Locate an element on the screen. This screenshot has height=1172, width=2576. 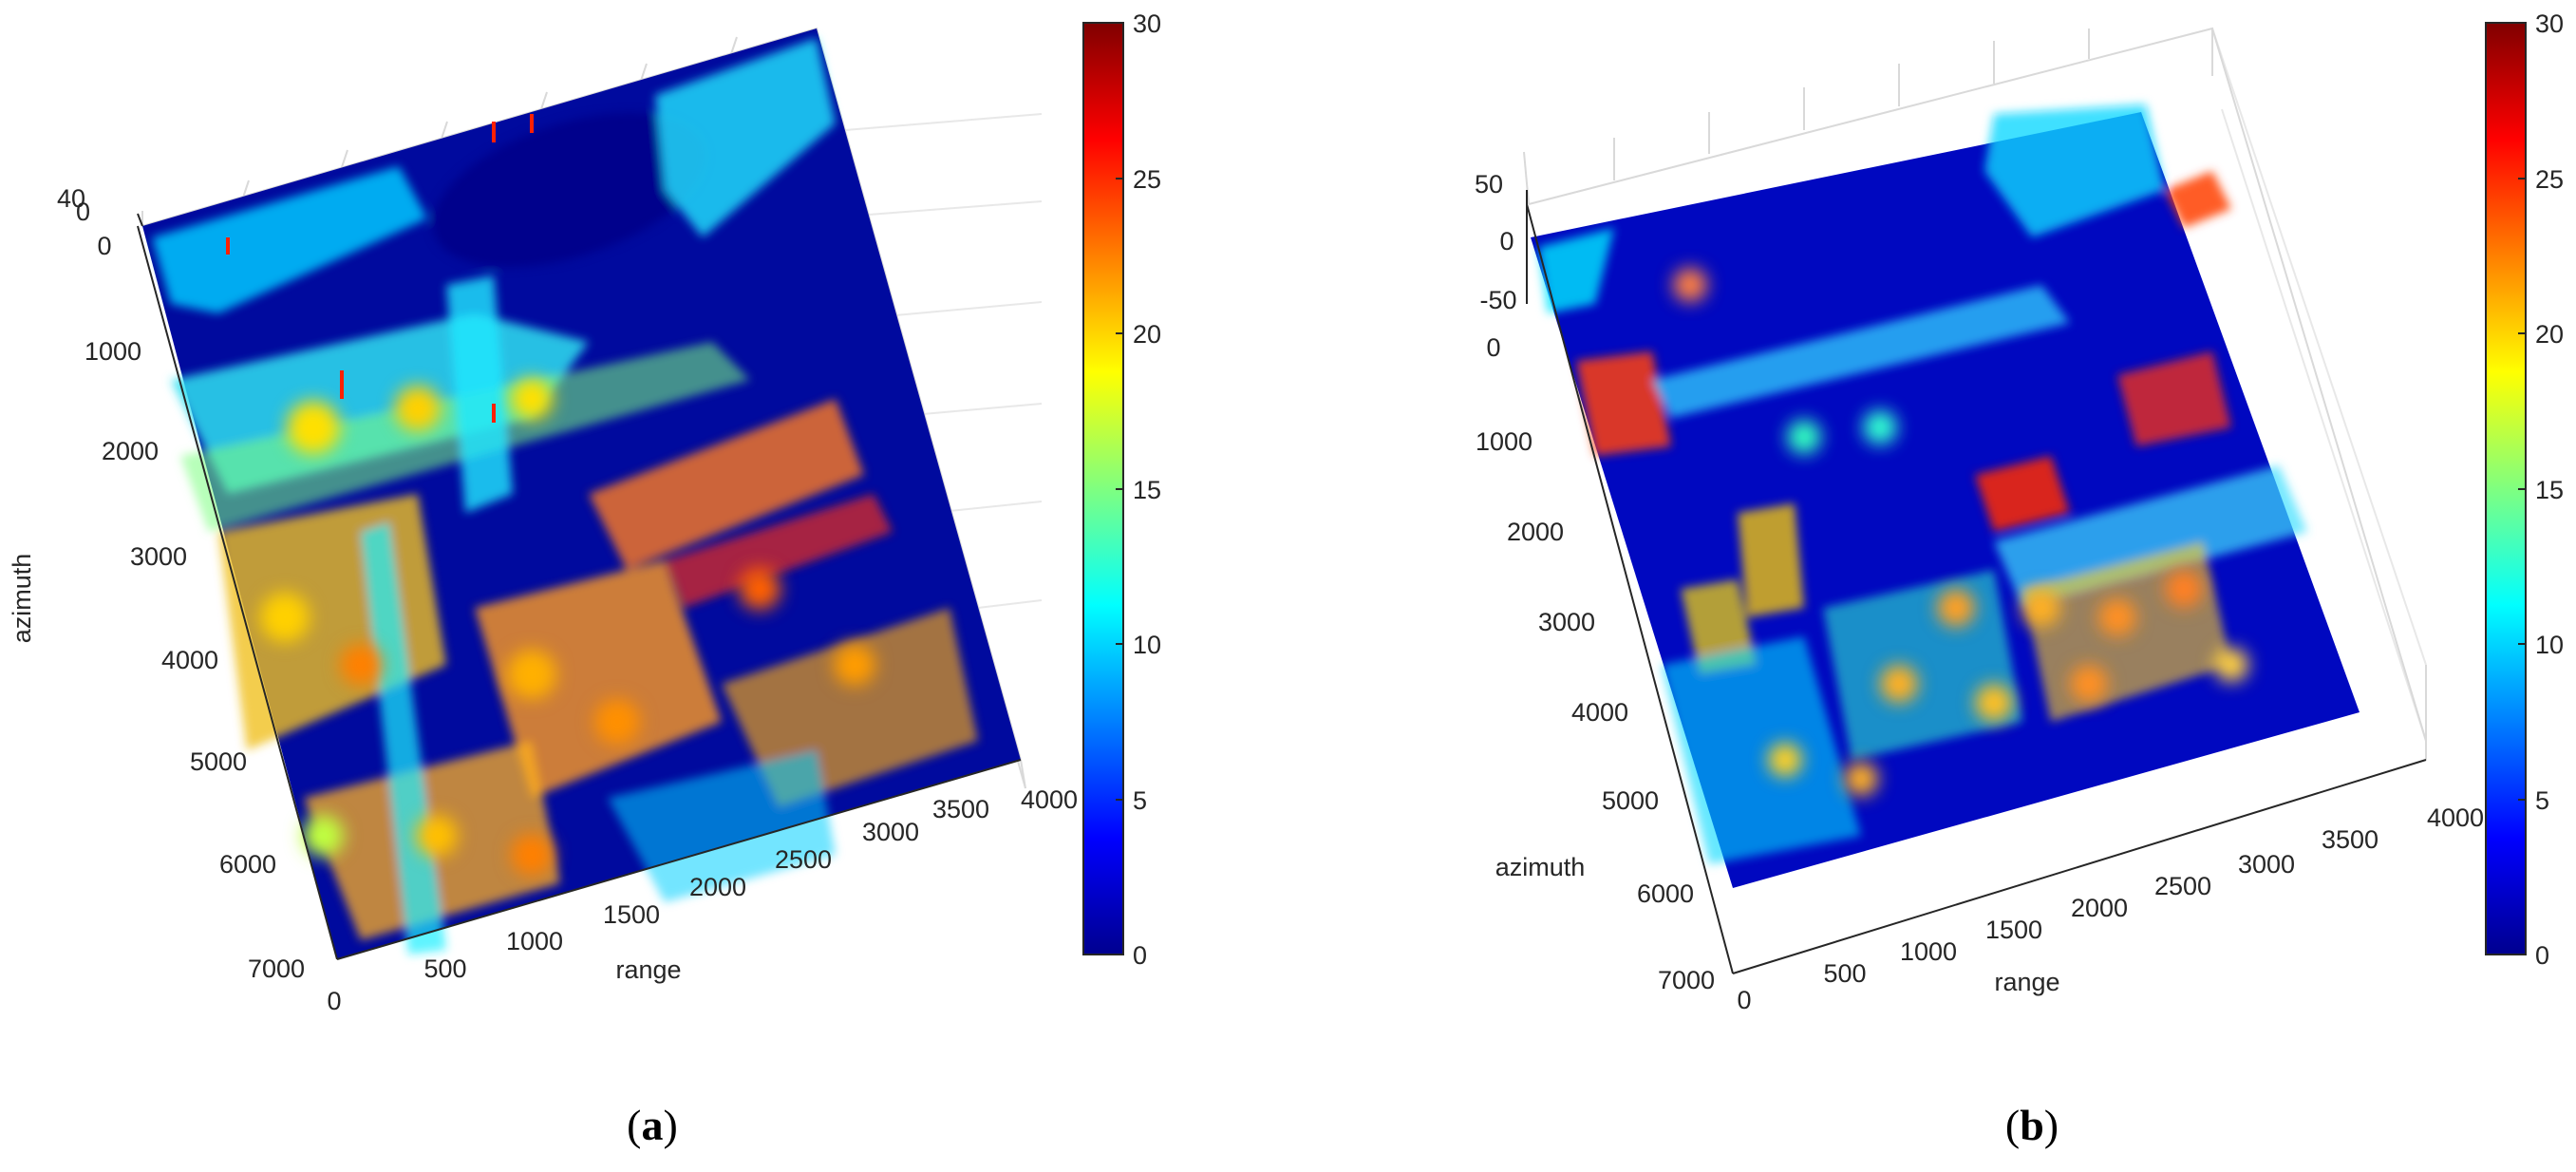
panel-a-z-ticks: 40 0 is located at coordinates (73, 205).